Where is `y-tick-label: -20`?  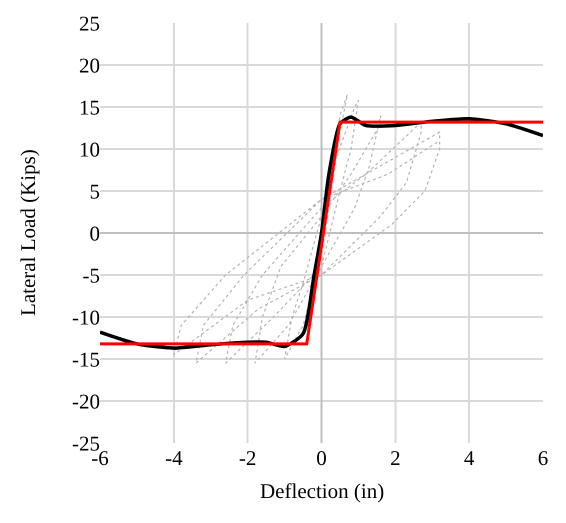
y-tick-label: -20 is located at coordinates (86, 401).